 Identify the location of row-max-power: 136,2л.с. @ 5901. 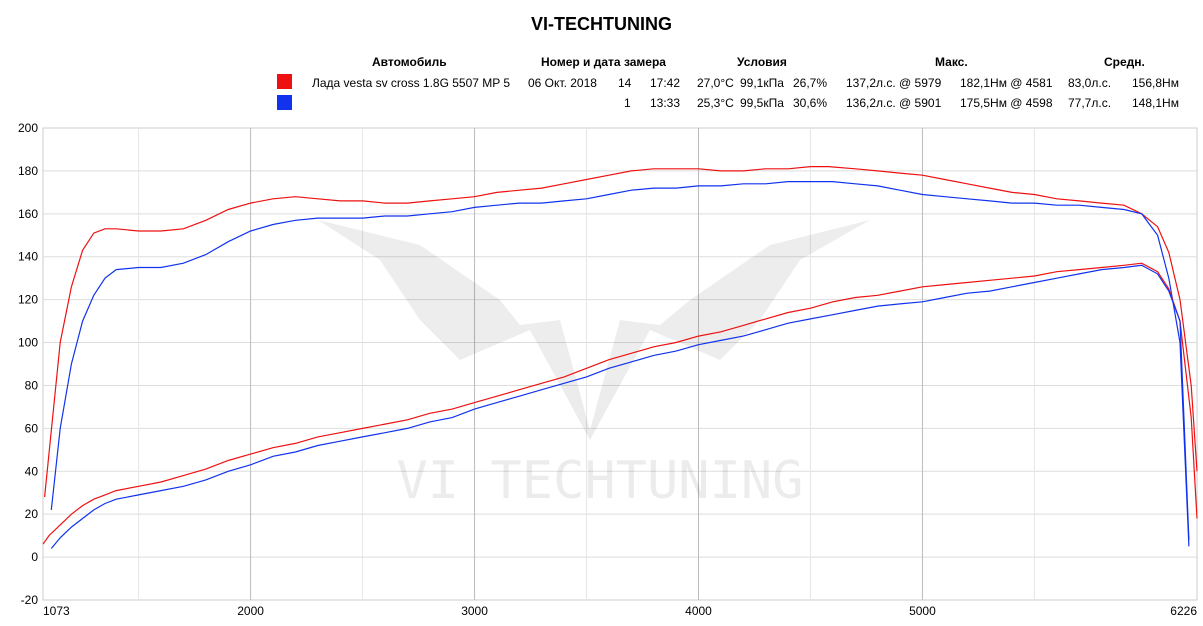
(894, 103).